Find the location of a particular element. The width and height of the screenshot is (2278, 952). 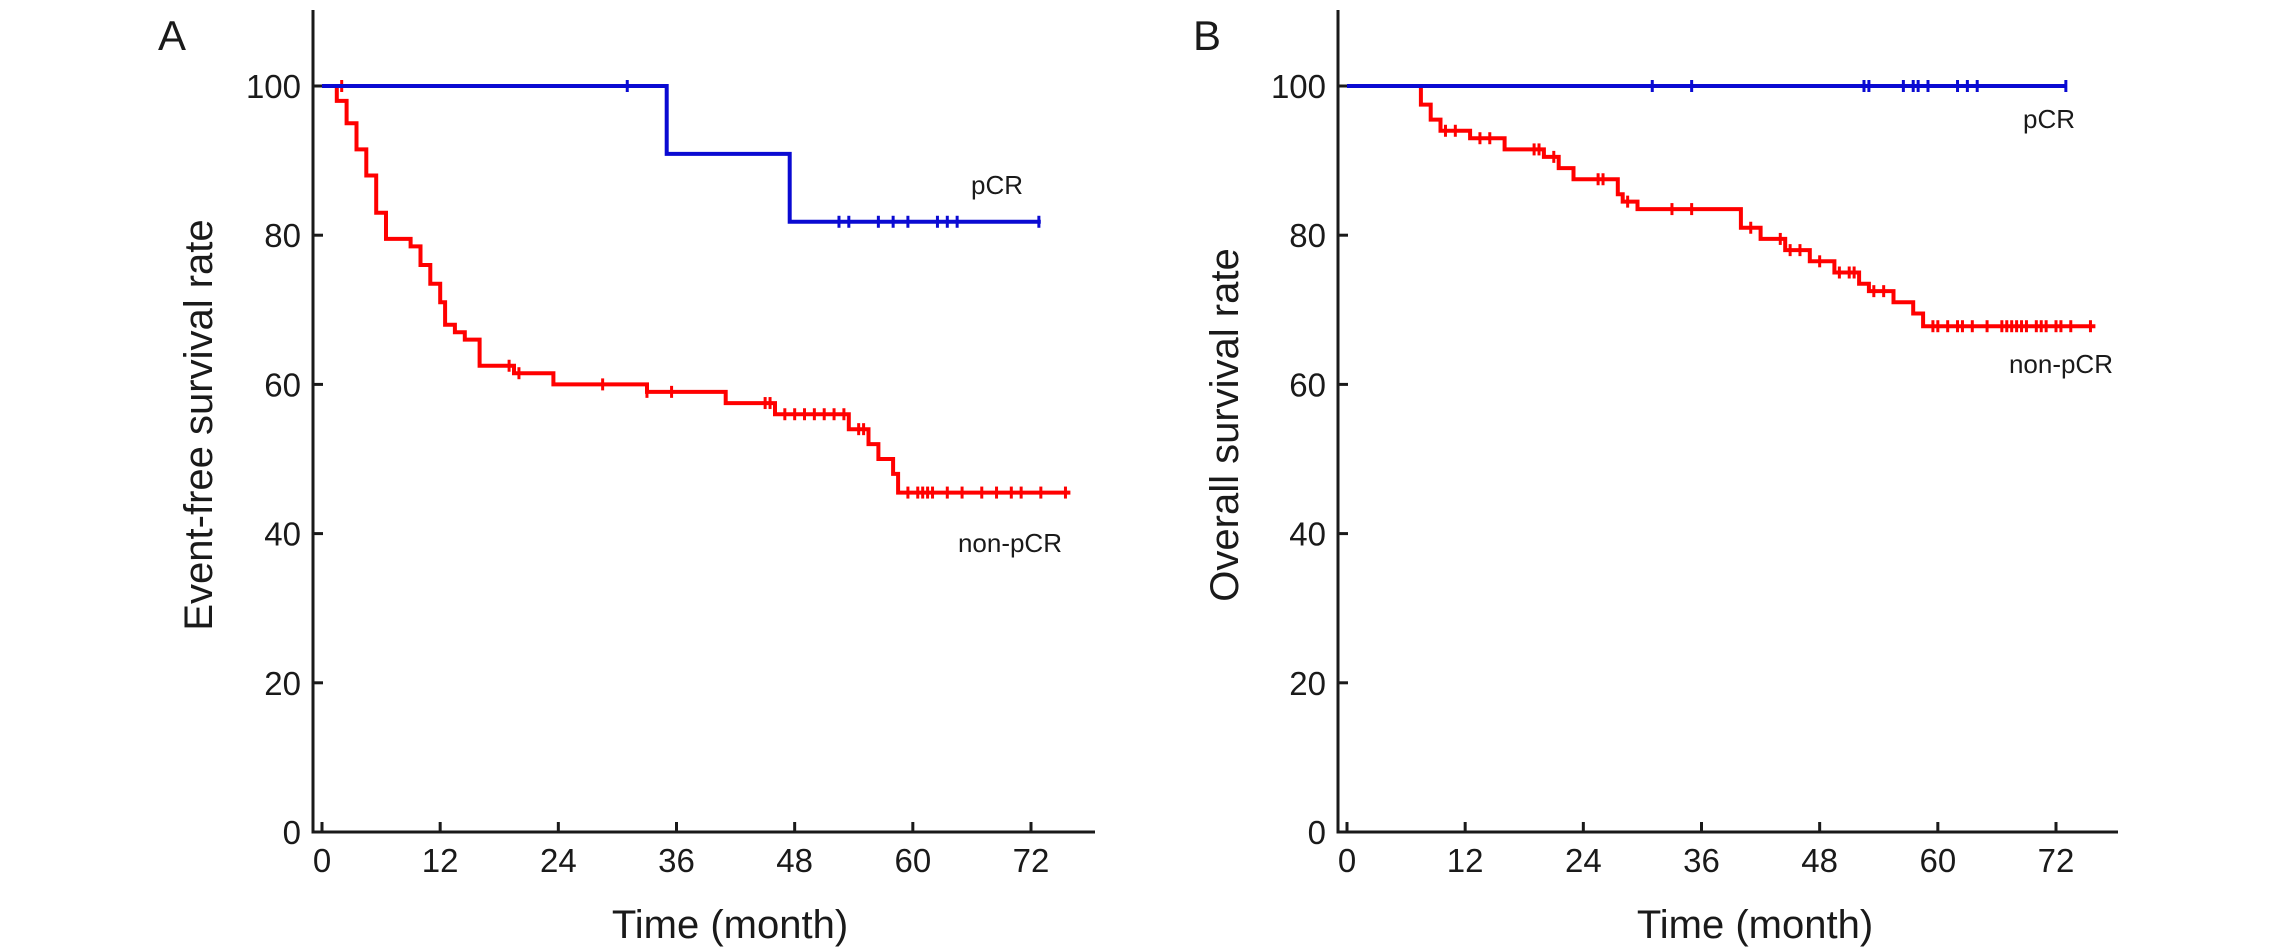

x-axis-label-b: Time (month) is located at coordinates (1755, 925).